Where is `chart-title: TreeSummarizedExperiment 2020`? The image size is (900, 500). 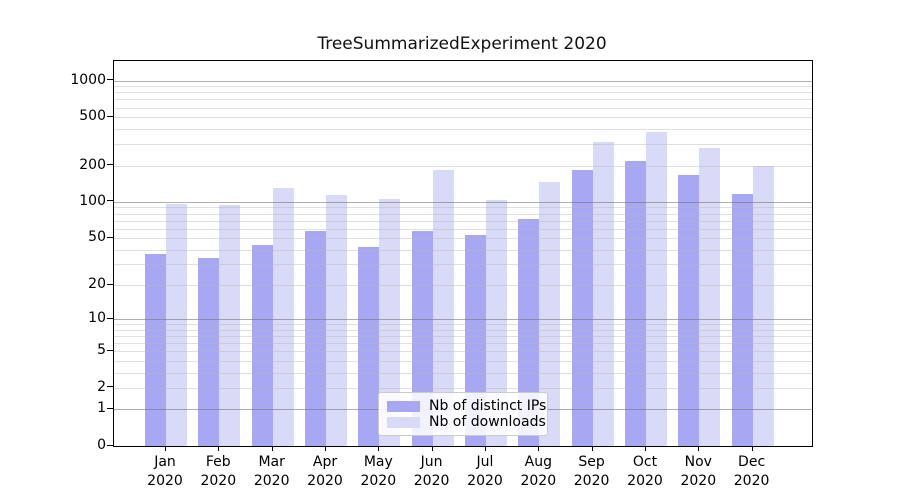
chart-title: TreeSummarizedExperiment 2020 is located at coordinates (462, 44).